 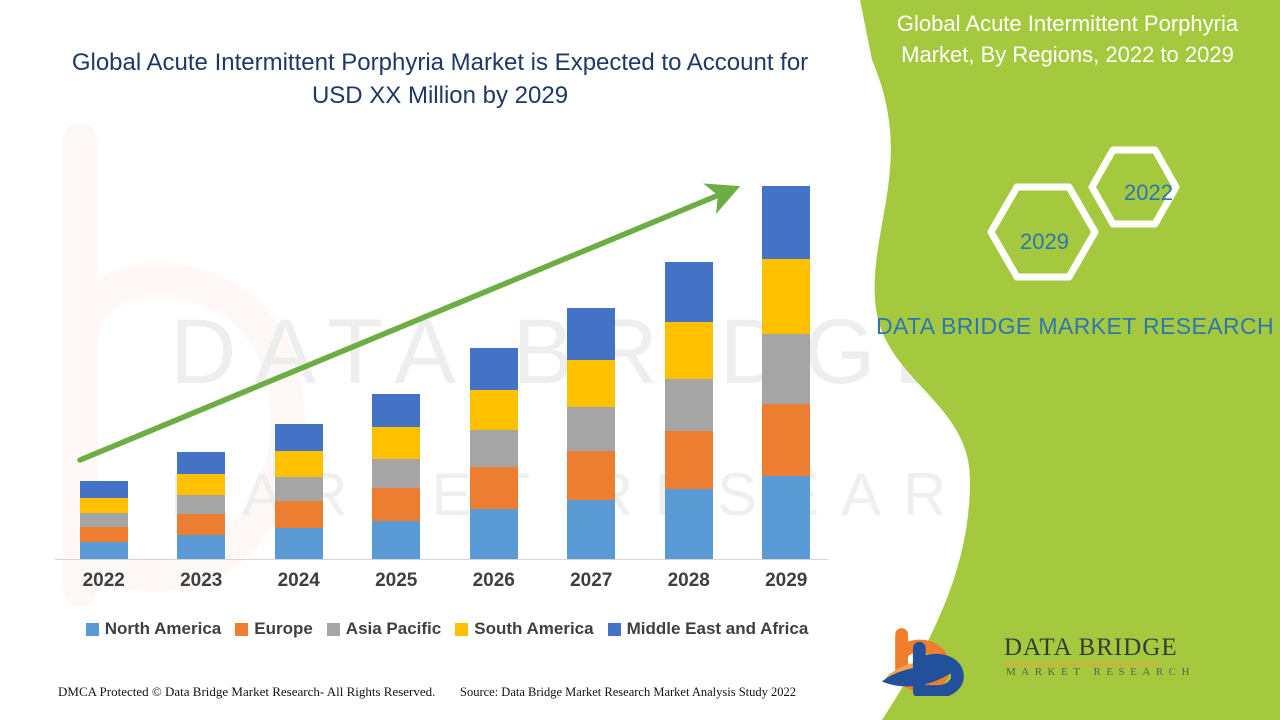 What do you see at coordinates (201, 580) in the screenshot?
I see `x-axis-label: 2023` at bounding box center [201, 580].